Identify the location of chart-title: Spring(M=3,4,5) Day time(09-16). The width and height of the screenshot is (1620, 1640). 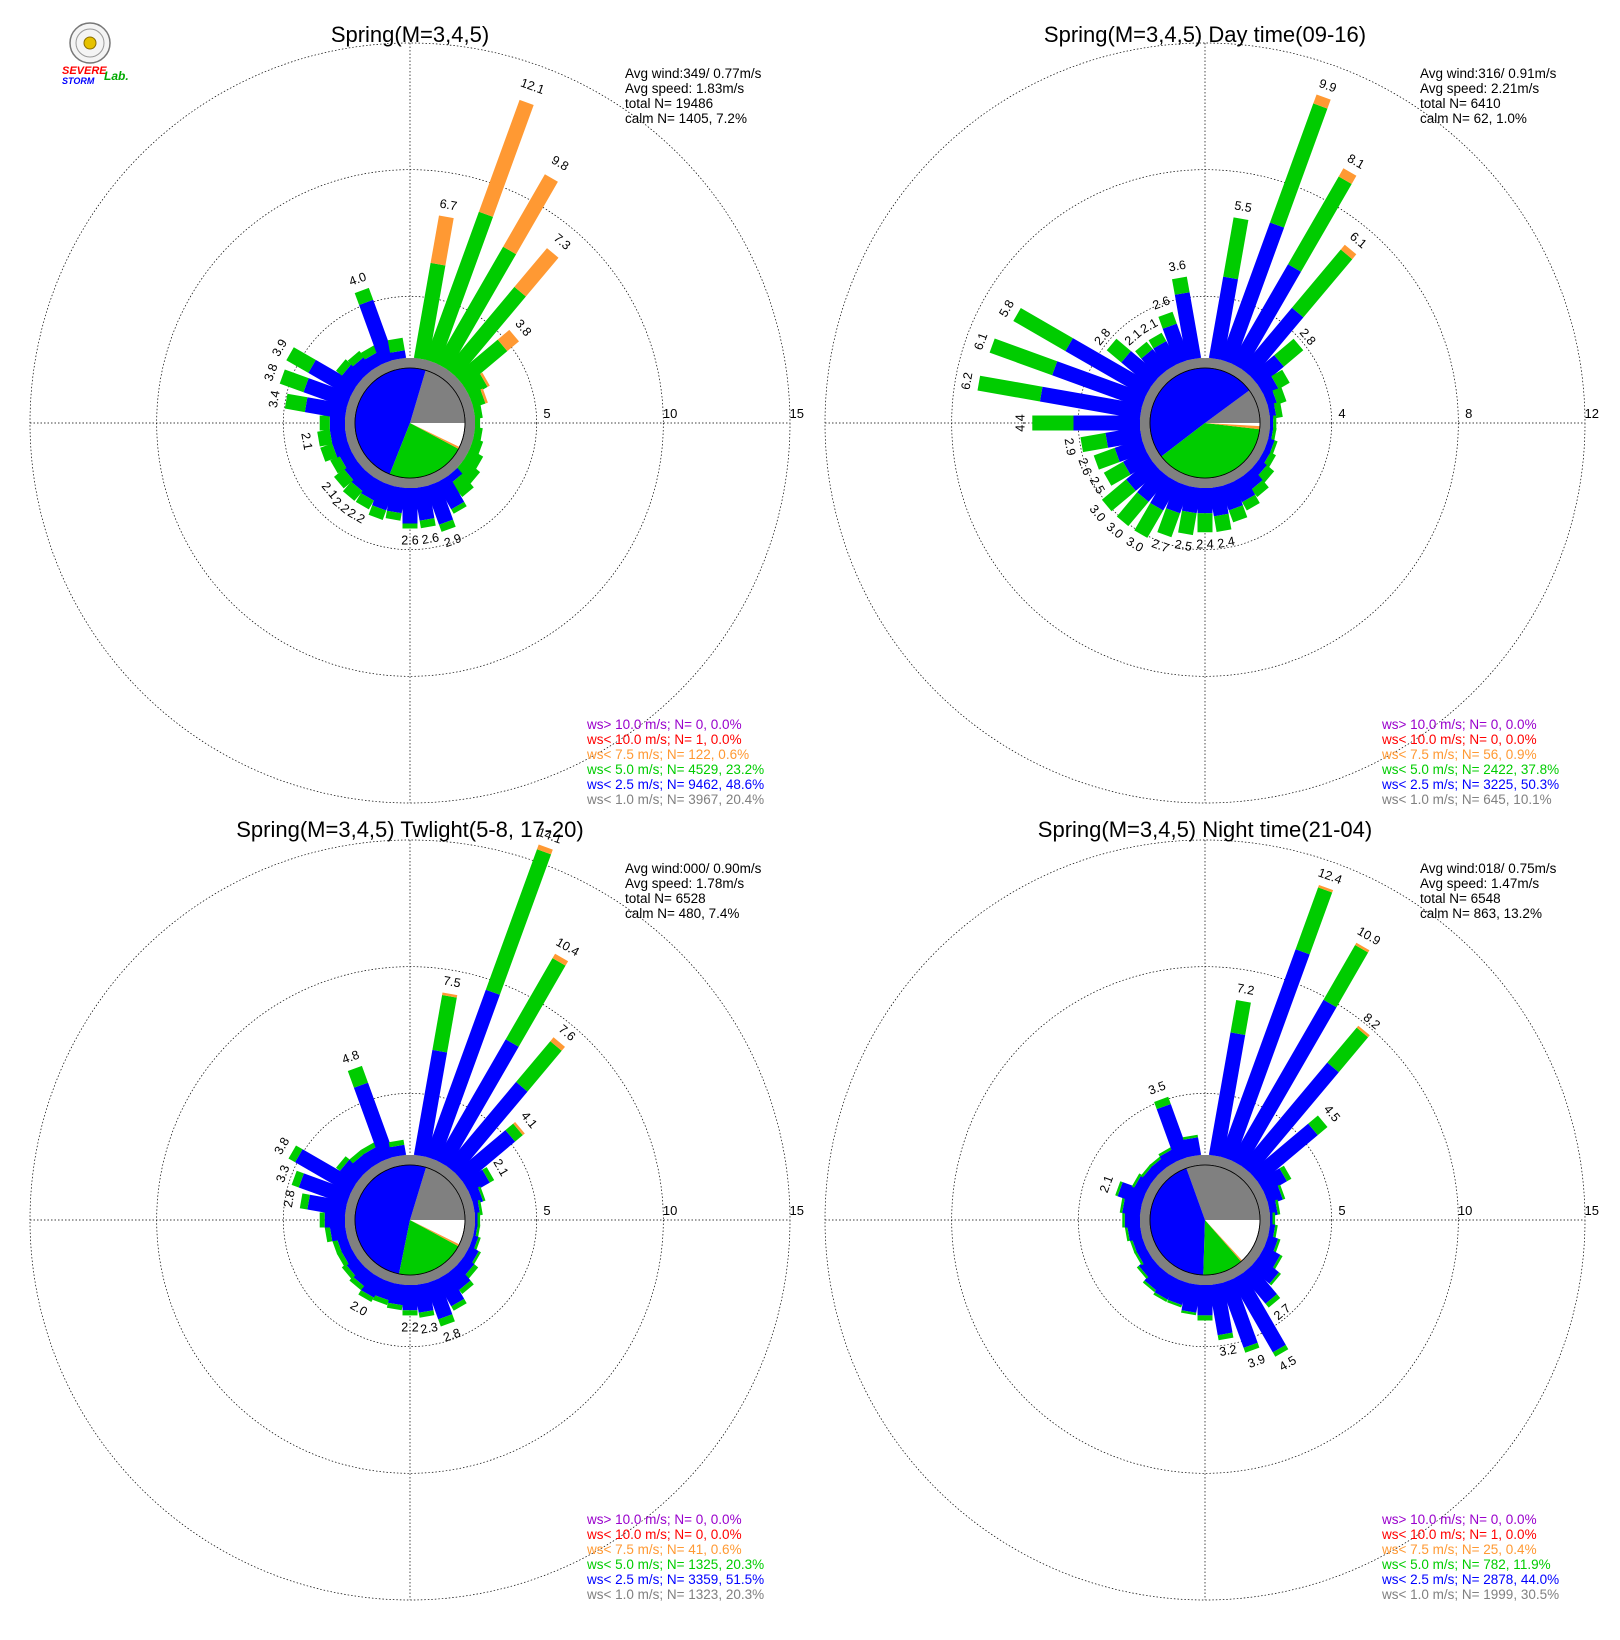
(1205, 34).